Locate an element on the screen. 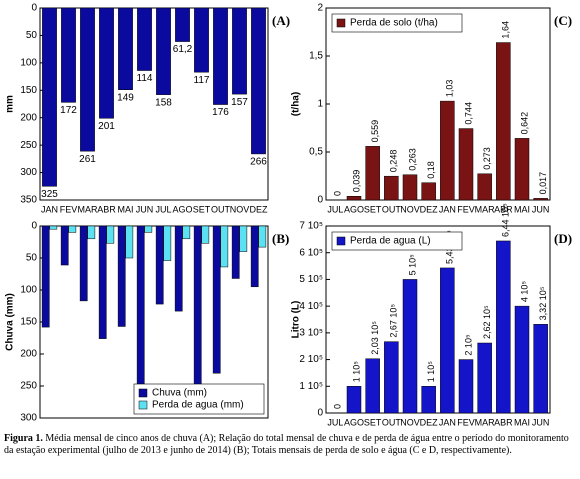 The width and height of the screenshot is (580, 479). caption-label: Figura 1. is located at coordinates (23, 438).